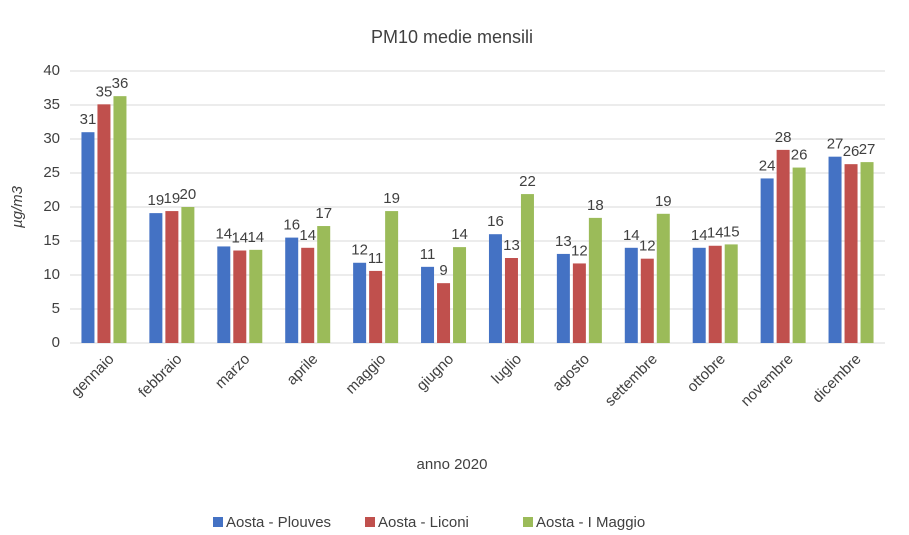 Image resolution: width=909 pixels, height=535 pixels. I want to click on x-tick-label: luglio, so click(506, 369).